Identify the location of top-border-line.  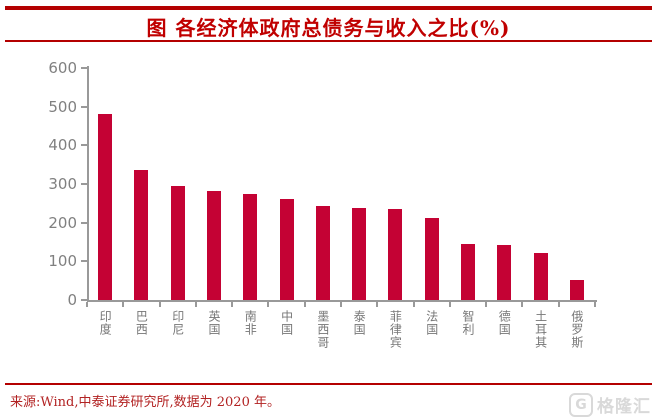
(328, 8).